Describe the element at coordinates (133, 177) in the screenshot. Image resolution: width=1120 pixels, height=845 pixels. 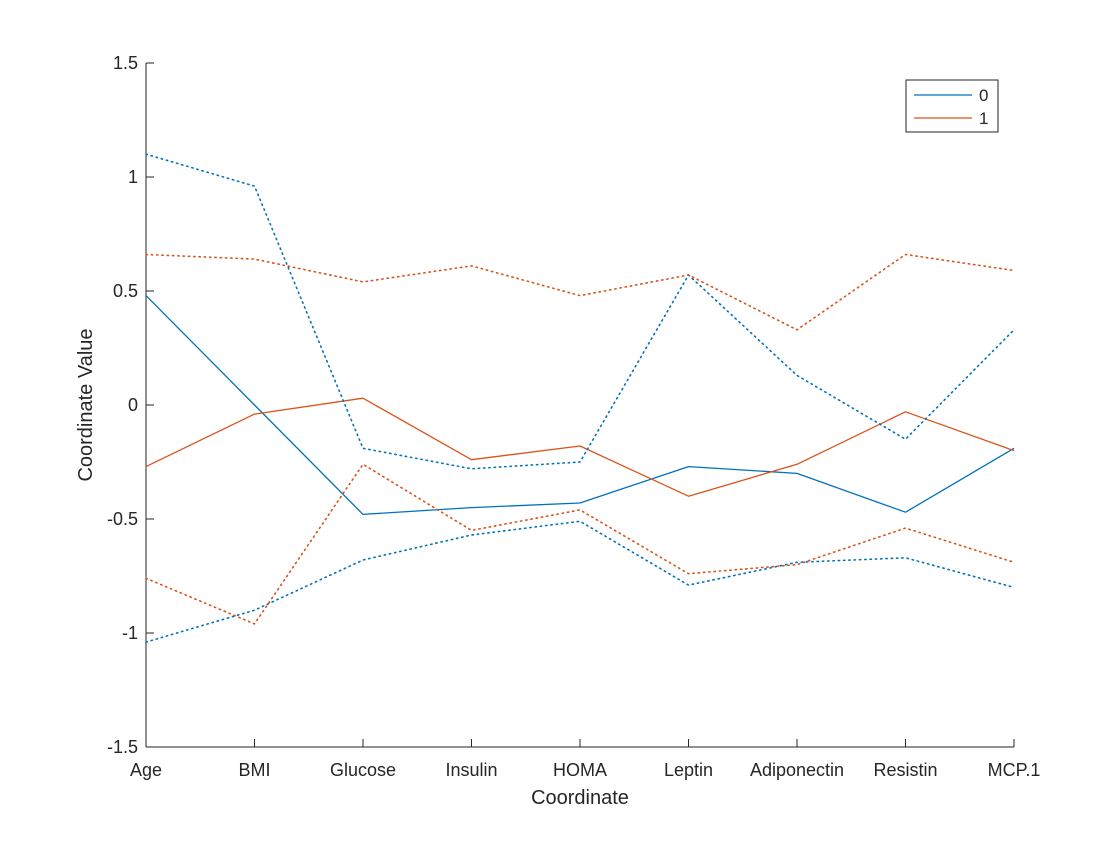
I see `y-tick-label: 1` at that location.